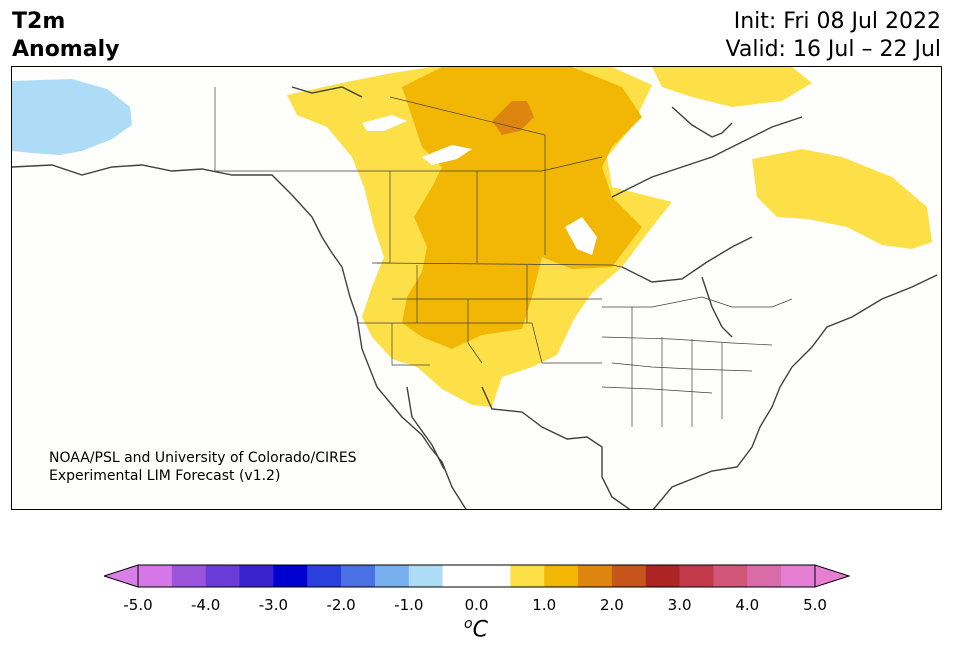  Describe the element at coordinates (581, 236) in the screenshot. I see `lake-winnipeg` at that location.